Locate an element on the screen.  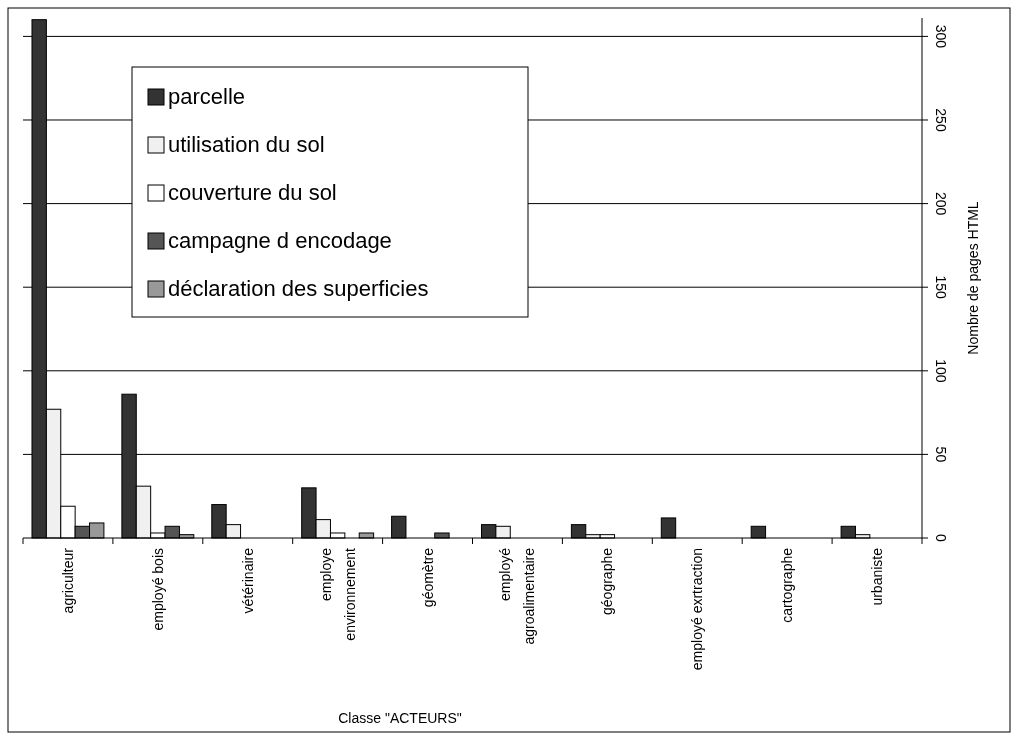
legend-label: utilisation du sol is located at coordinates (246, 144).